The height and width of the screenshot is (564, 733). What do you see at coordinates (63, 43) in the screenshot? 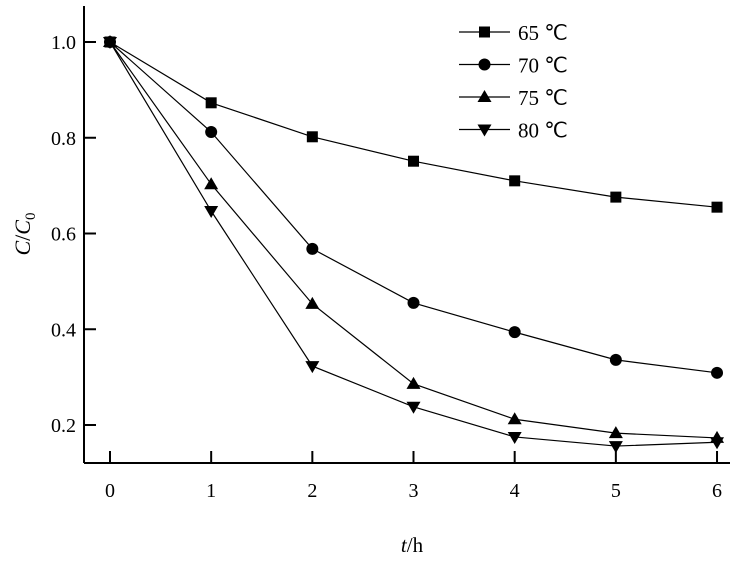
I see `y-tick-label: 1.0` at bounding box center [63, 43].